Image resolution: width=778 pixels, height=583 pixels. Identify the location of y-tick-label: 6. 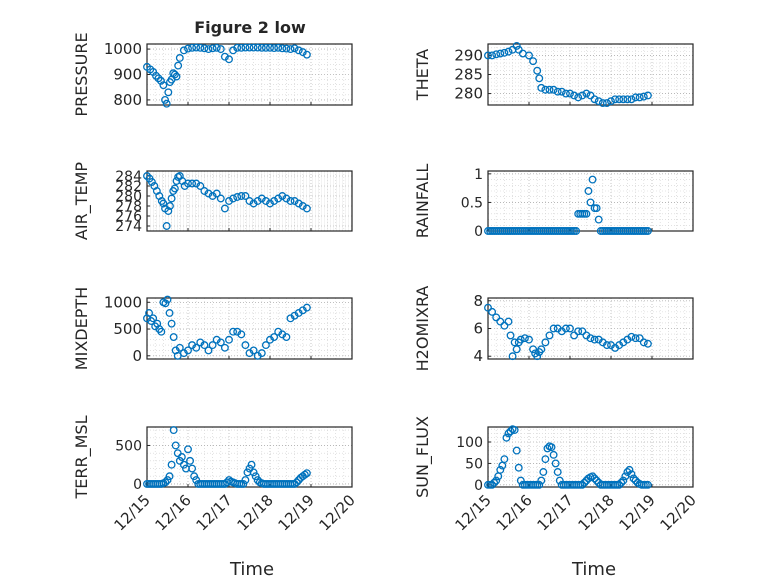
(478, 329).